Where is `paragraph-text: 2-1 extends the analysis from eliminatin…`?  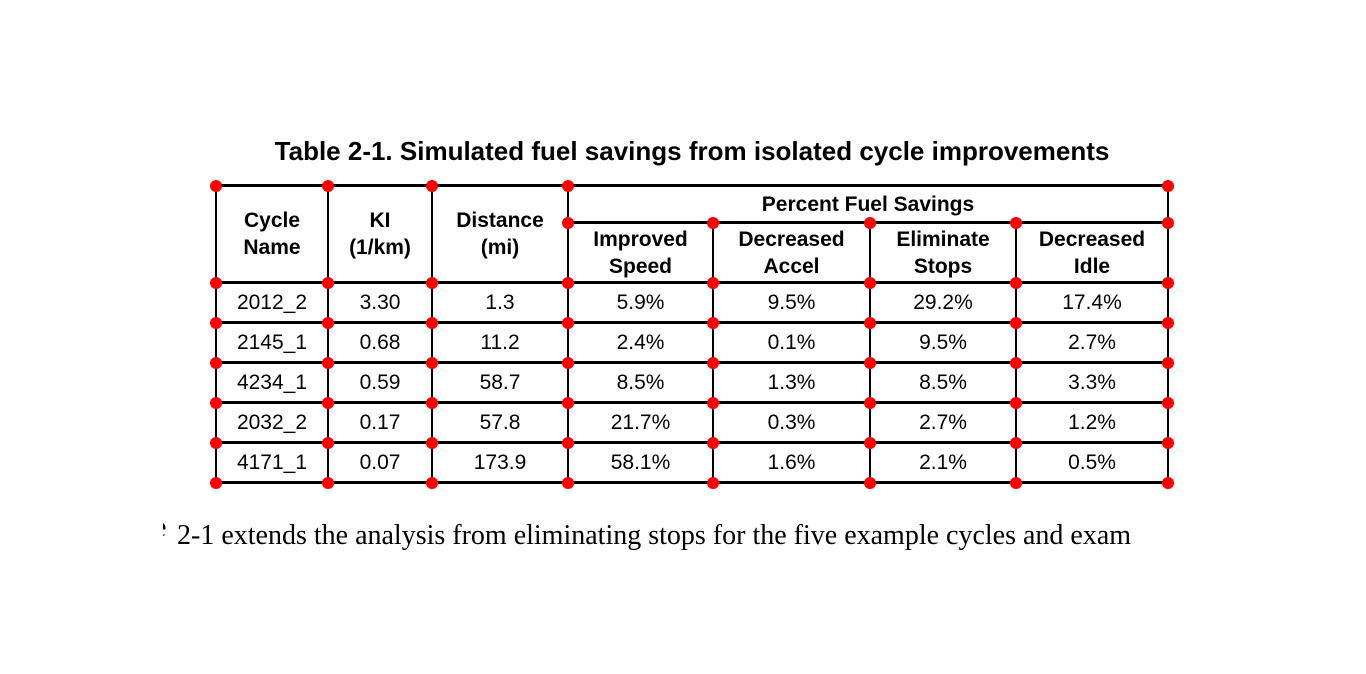 paragraph-text: 2-1 extends the analysis from eliminatin… is located at coordinates (654, 535).